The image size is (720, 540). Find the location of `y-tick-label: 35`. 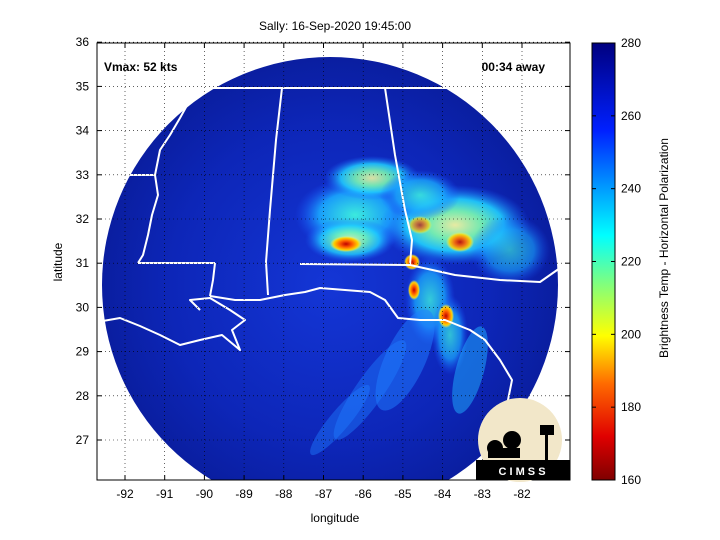

y-tick-label: 35 is located at coordinates (83, 86).